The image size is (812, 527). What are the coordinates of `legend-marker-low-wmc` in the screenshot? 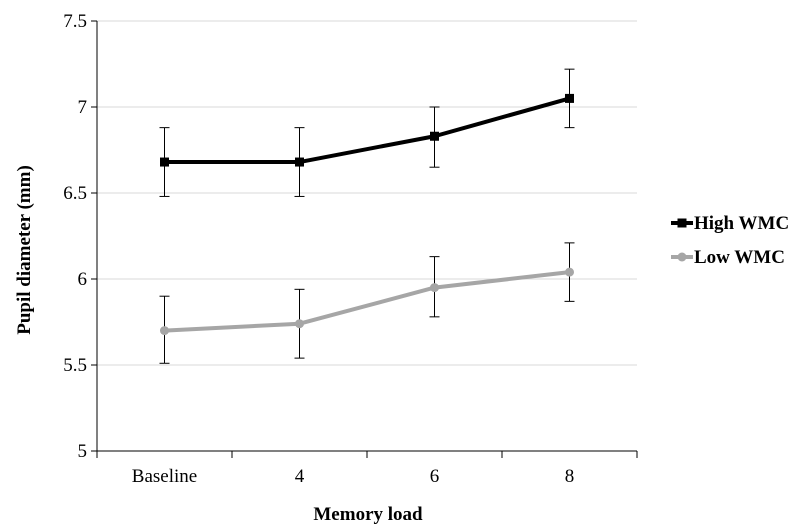 It's located at (682, 257).